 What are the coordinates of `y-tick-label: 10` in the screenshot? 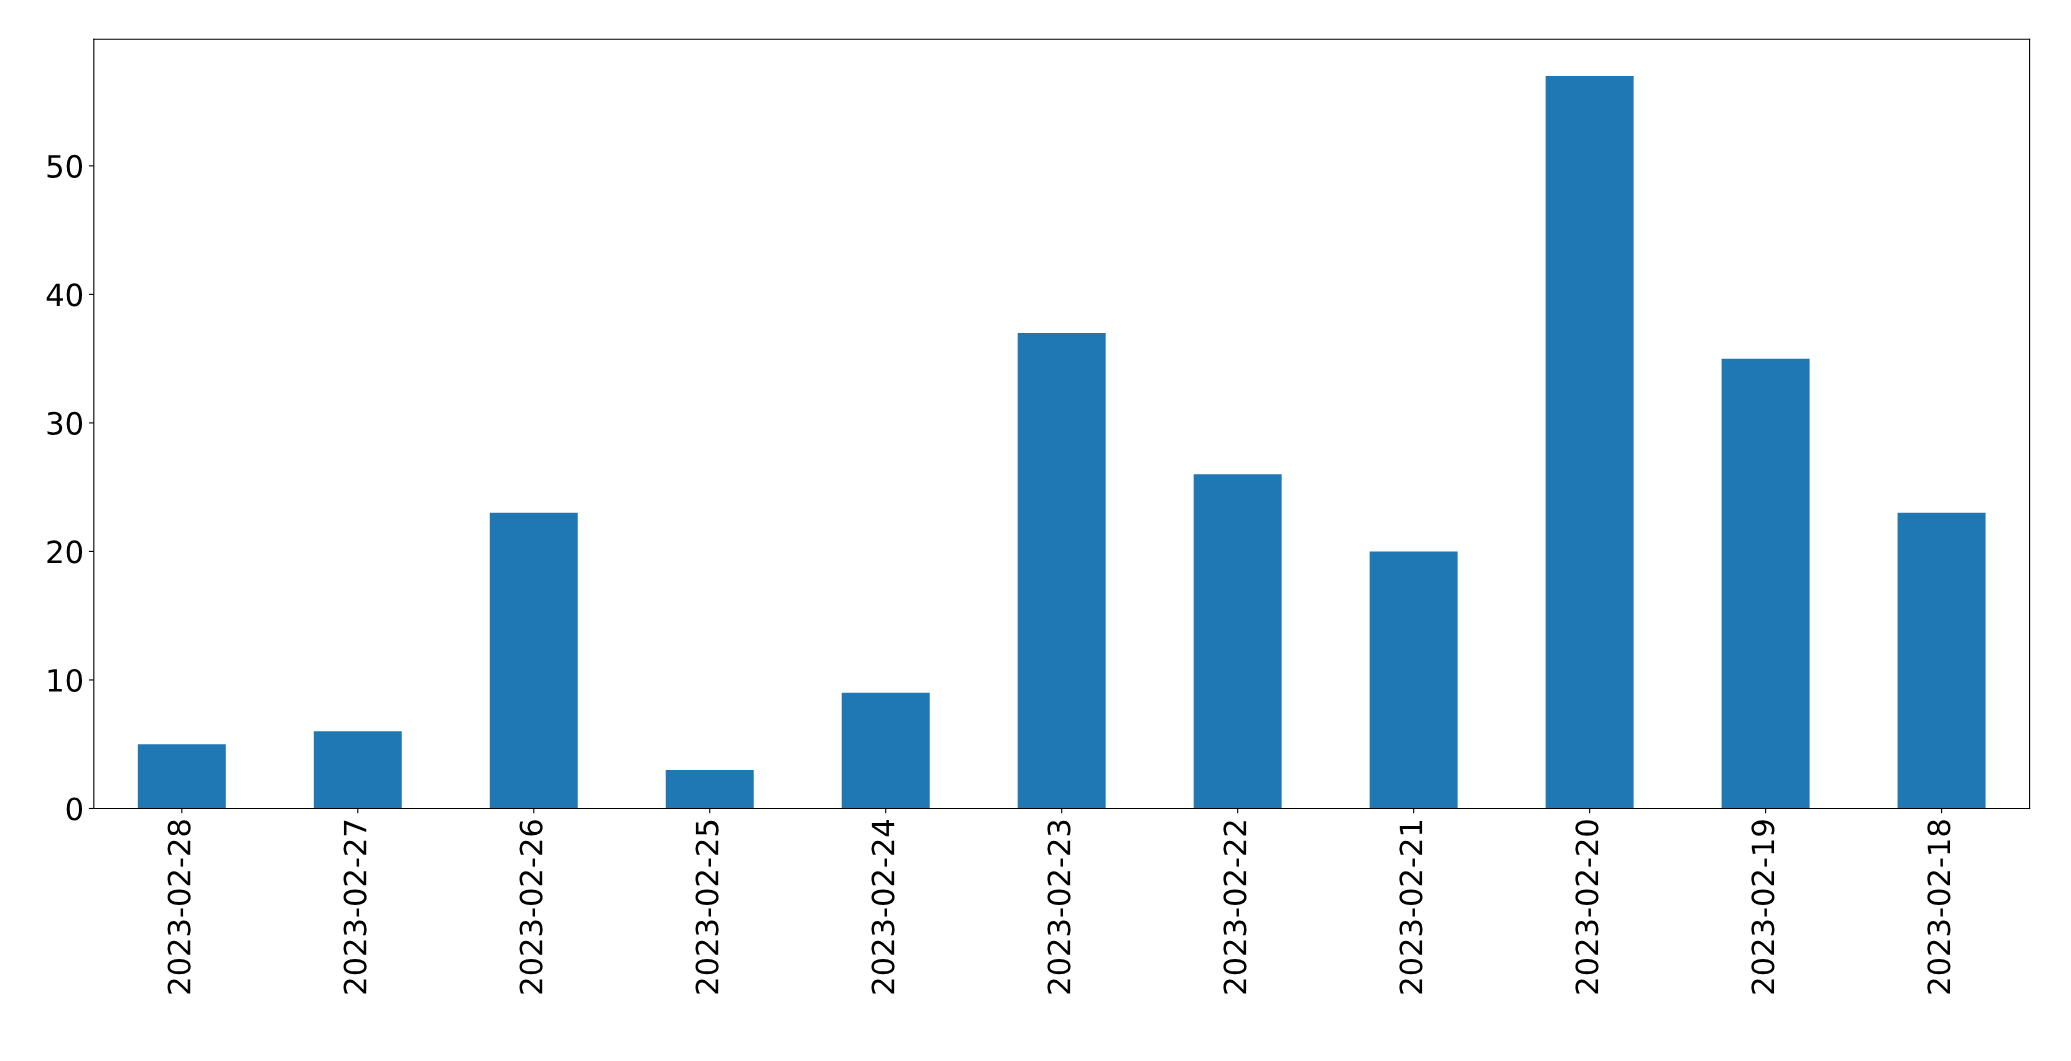 It's located at (65, 680).